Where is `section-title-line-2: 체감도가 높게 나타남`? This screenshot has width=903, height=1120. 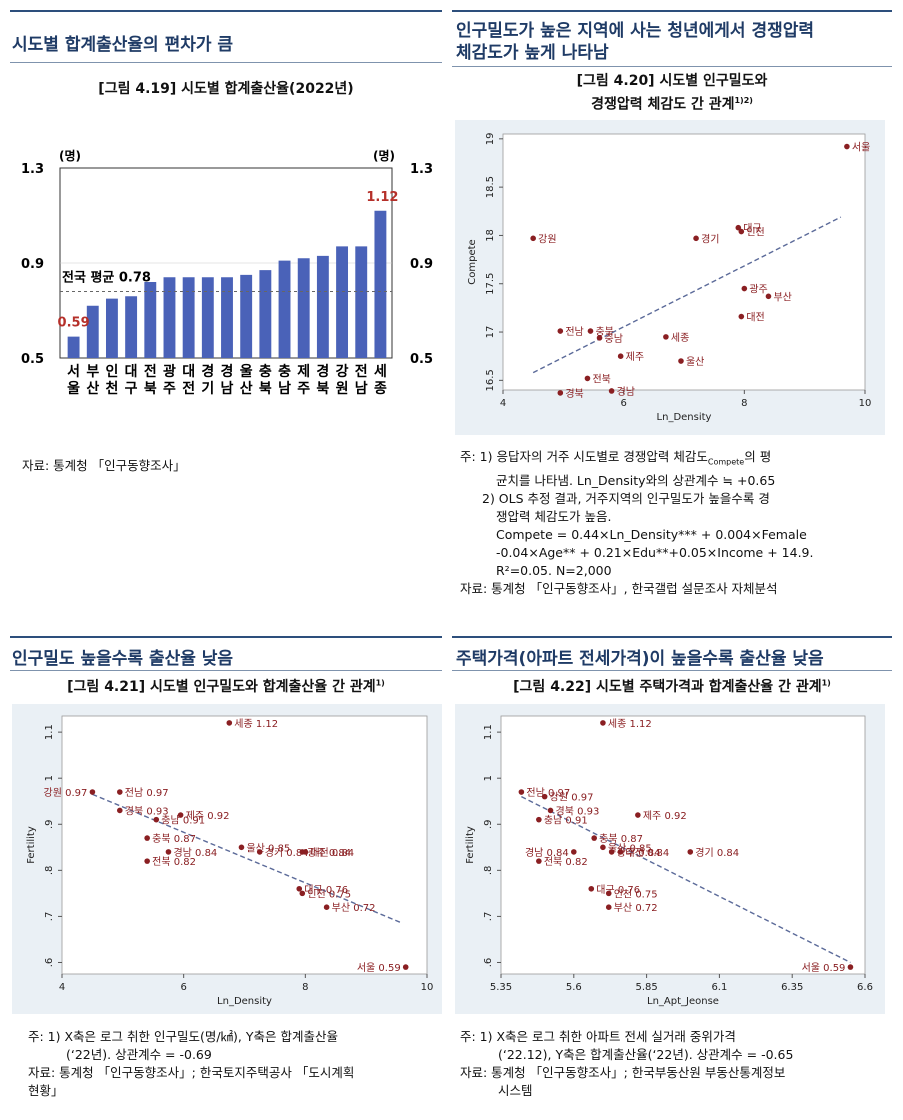 section-title-line-2: 체감도가 높게 나타남 is located at coordinates (532, 53).